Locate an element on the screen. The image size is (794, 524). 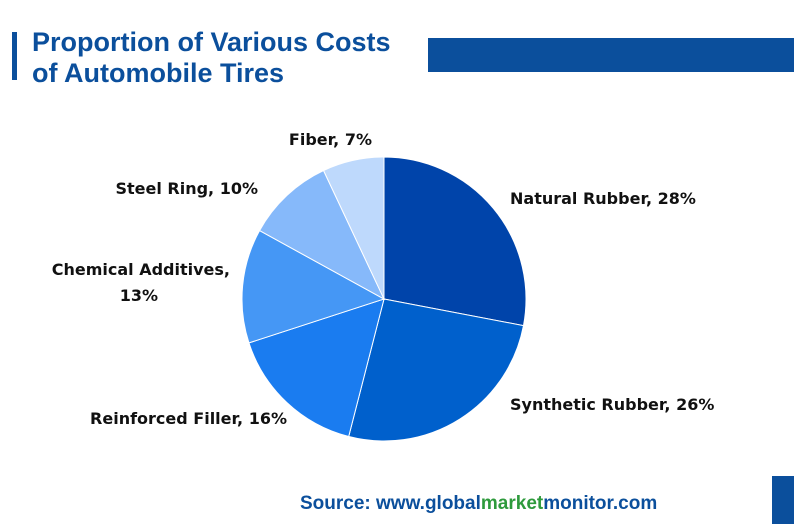
pie-slice-natural-rubber is located at coordinates (455, 241).